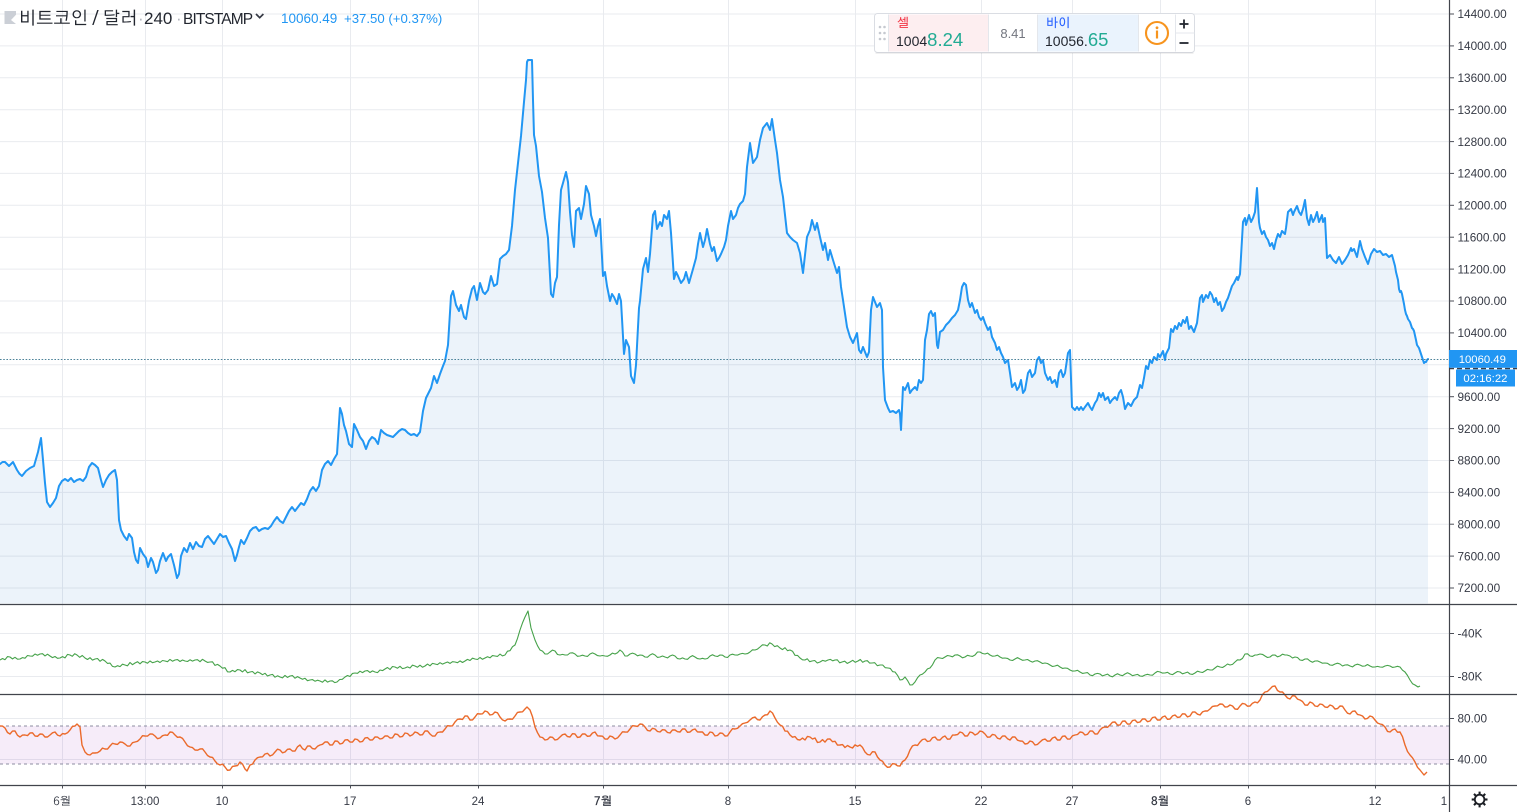 Image resolution: width=1517 pixels, height=812 pixels. I want to click on svg-text: 17, so click(350, 802).